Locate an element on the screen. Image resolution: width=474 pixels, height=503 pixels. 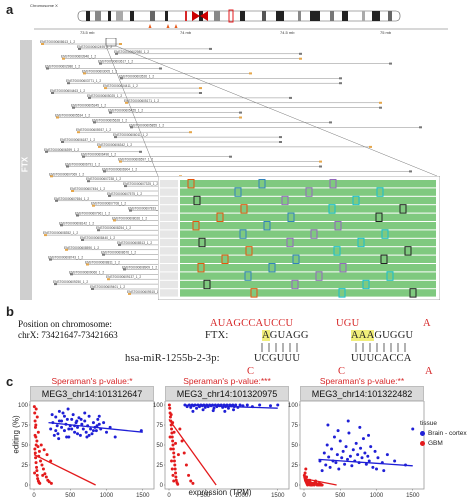
plot-frame is located at coordinates (227, 445).